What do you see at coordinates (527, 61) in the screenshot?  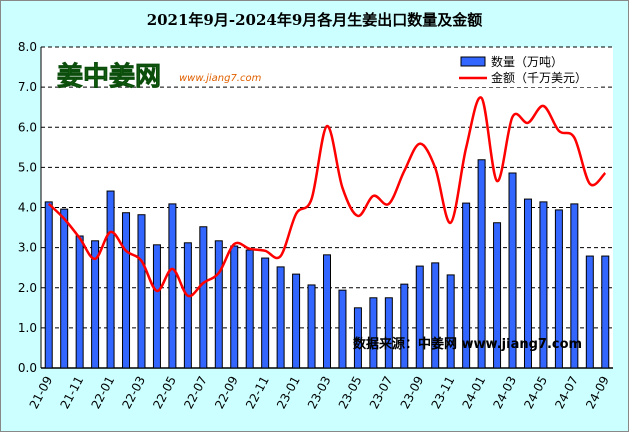 I see `legend-quantity: 数量（万吨）` at bounding box center [527, 61].